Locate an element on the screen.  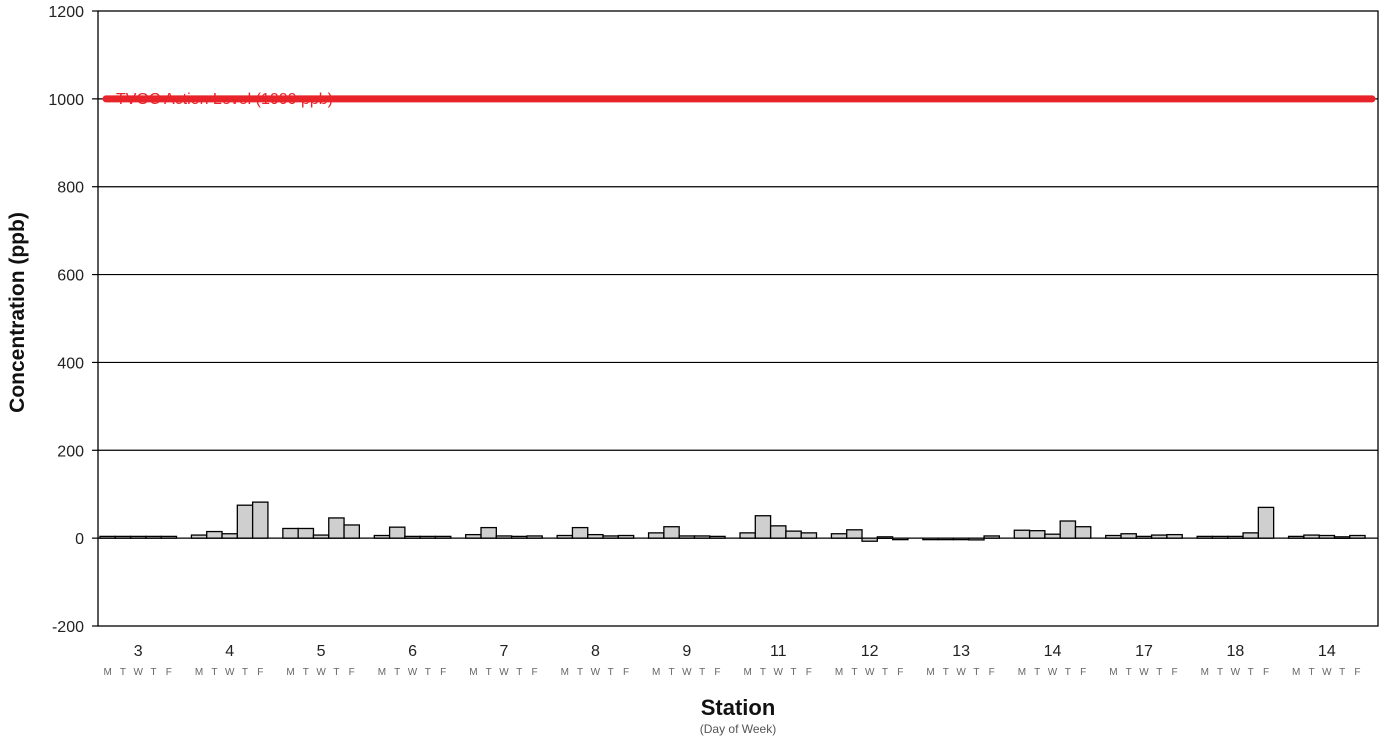
x-axis-subtitle: (Day of Week) is located at coordinates (738, 729).